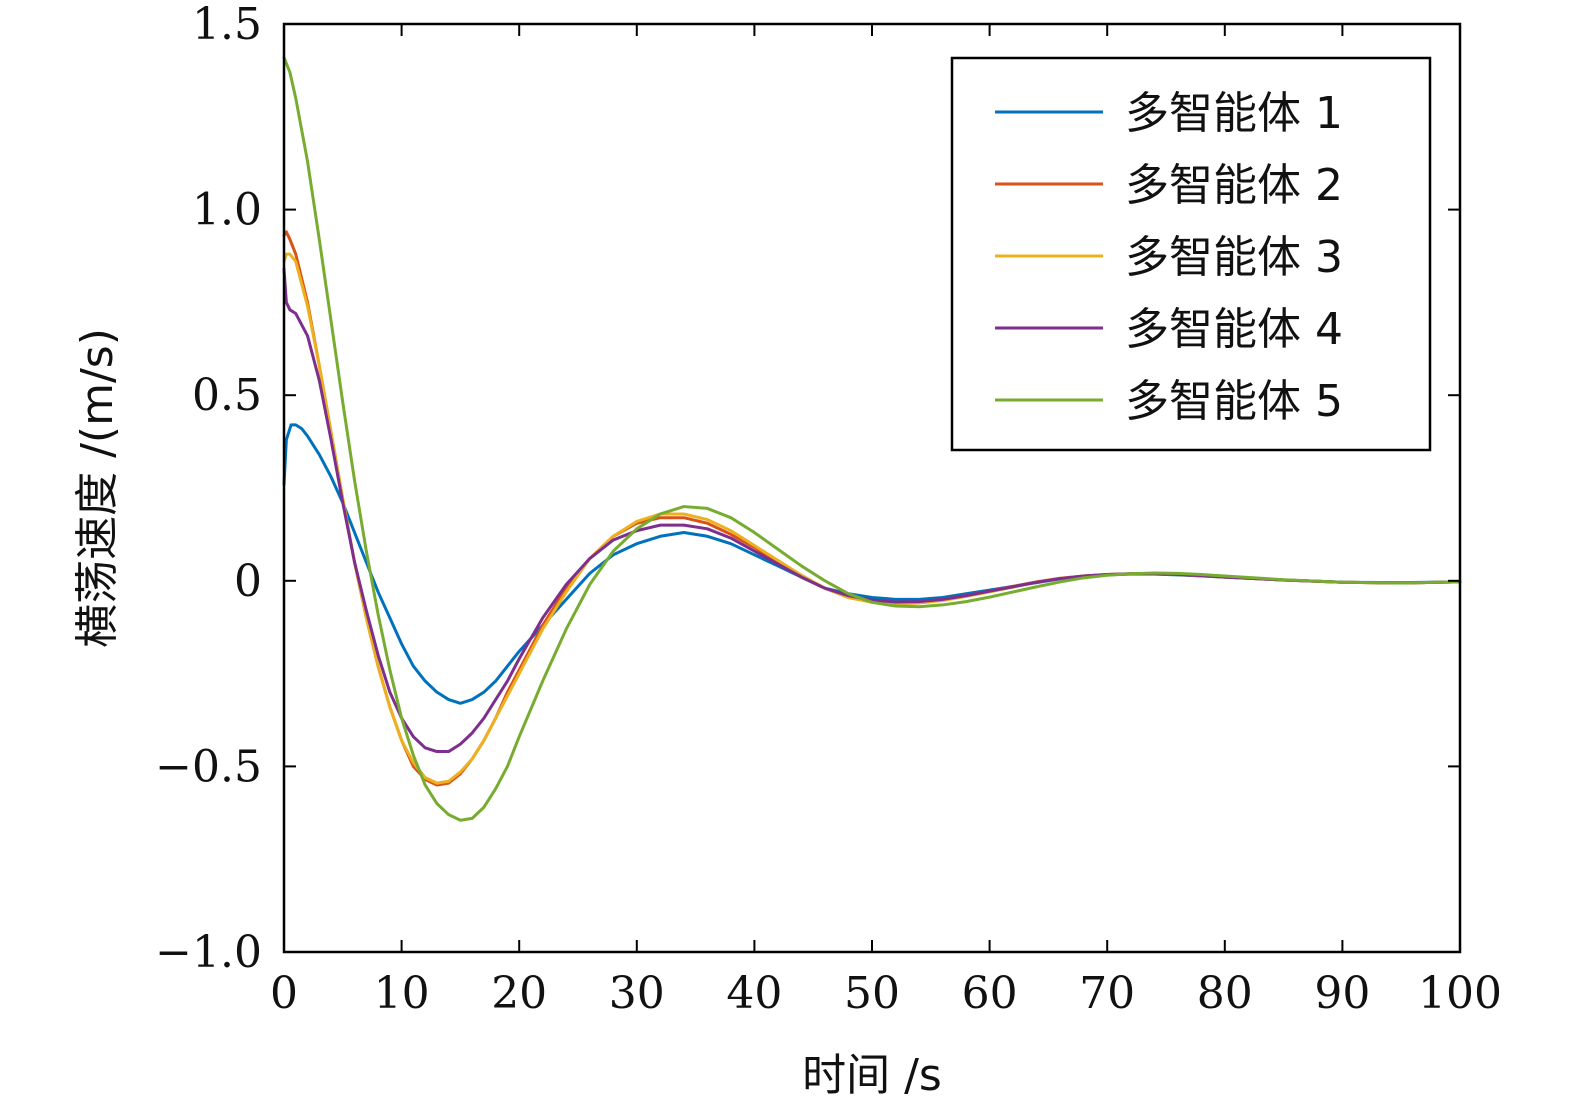 This screenshot has height=1111, width=1575. Describe the element at coordinates (1234, 401) in the screenshot. I see `legend-label-5: 多智能体 5` at that location.